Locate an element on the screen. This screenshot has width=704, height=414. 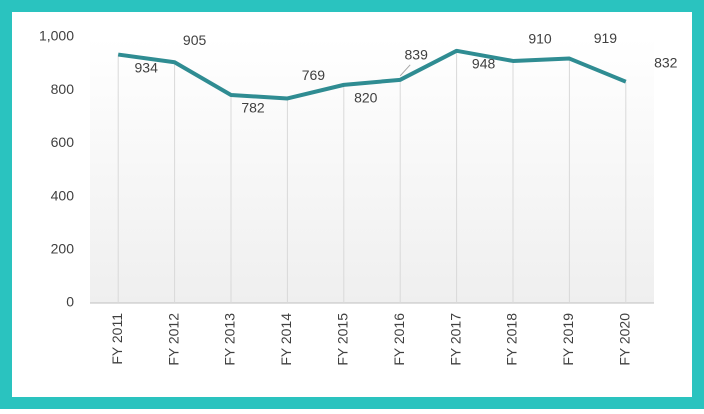
y-tick-label: 1,000 is located at coordinates (56, 36).